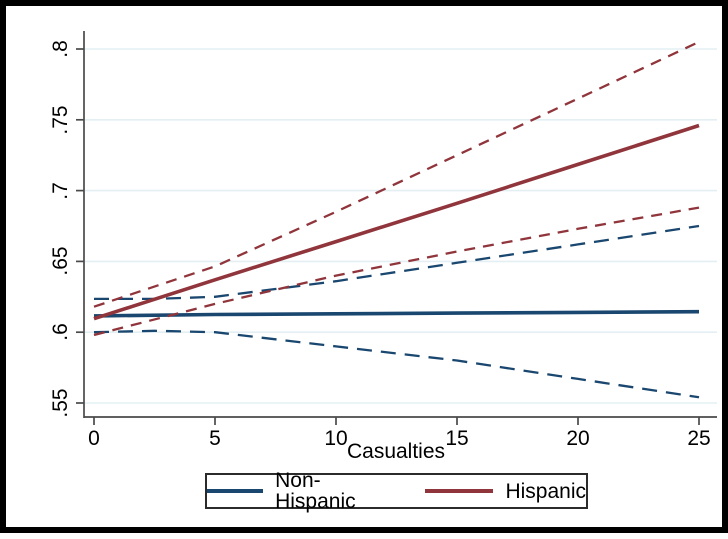 Image resolution: width=728 pixels, height=539 pixels. Describe the element at coordinates (396, 491) in the screenshot. I see `legend: Non-Hispanic Hispanic` at that location.